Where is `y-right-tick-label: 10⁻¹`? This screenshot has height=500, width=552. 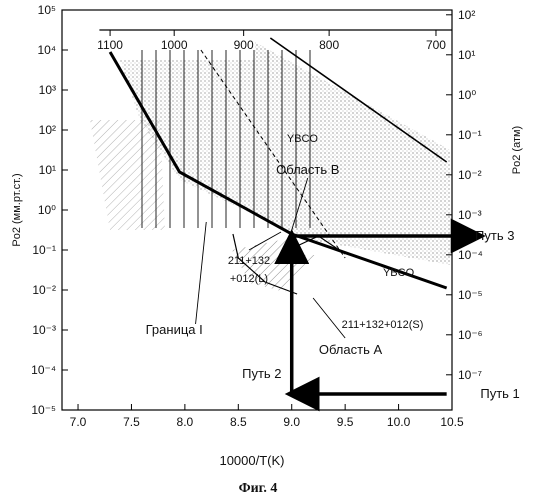
y-right-tick-label: 10⁻¹ is located at coordinates (470, 135).